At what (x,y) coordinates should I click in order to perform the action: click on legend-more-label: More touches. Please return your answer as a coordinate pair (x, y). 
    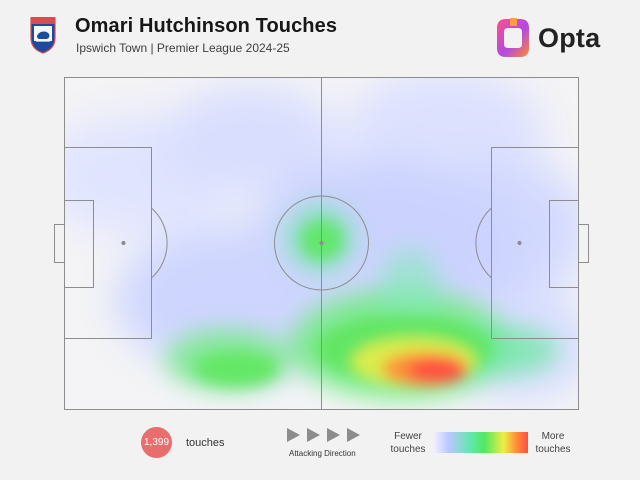
    Looking at the image, I should click on (553, 443).